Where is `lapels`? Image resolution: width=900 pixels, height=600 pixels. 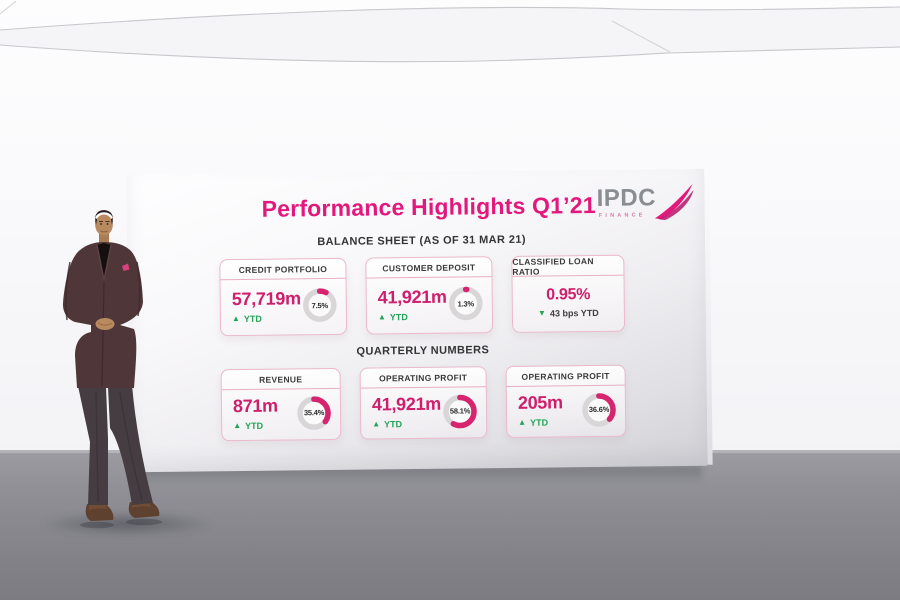
lapels is located at coordinates (104, 262).